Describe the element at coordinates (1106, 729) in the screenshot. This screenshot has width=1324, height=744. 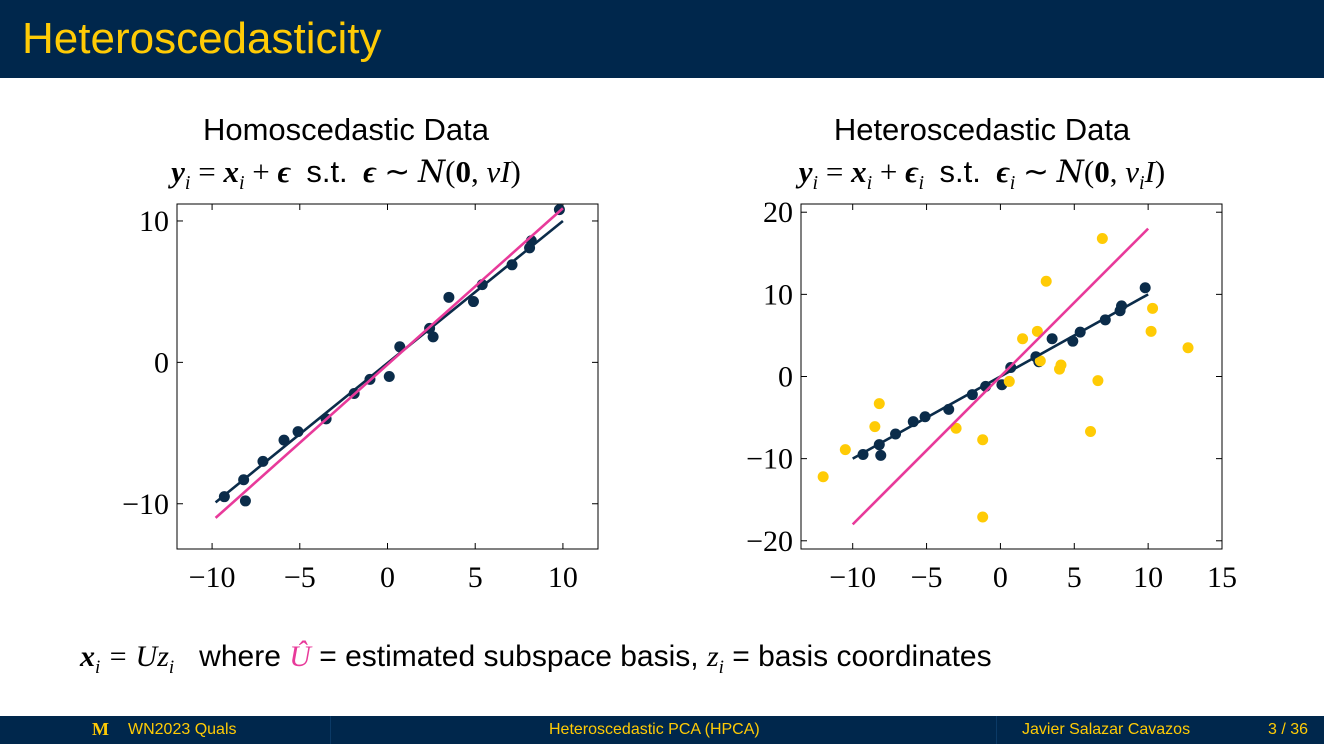
I see `footer-author: Javier Salazar Cavazos` at that location.